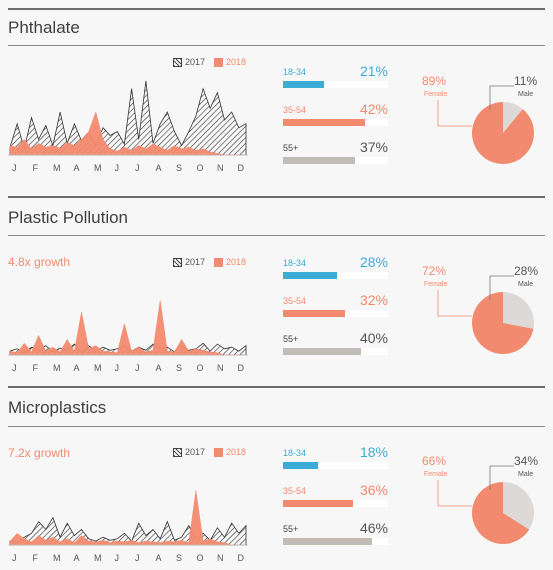  I want to click on female-percent: 72%, so click(434, 271).